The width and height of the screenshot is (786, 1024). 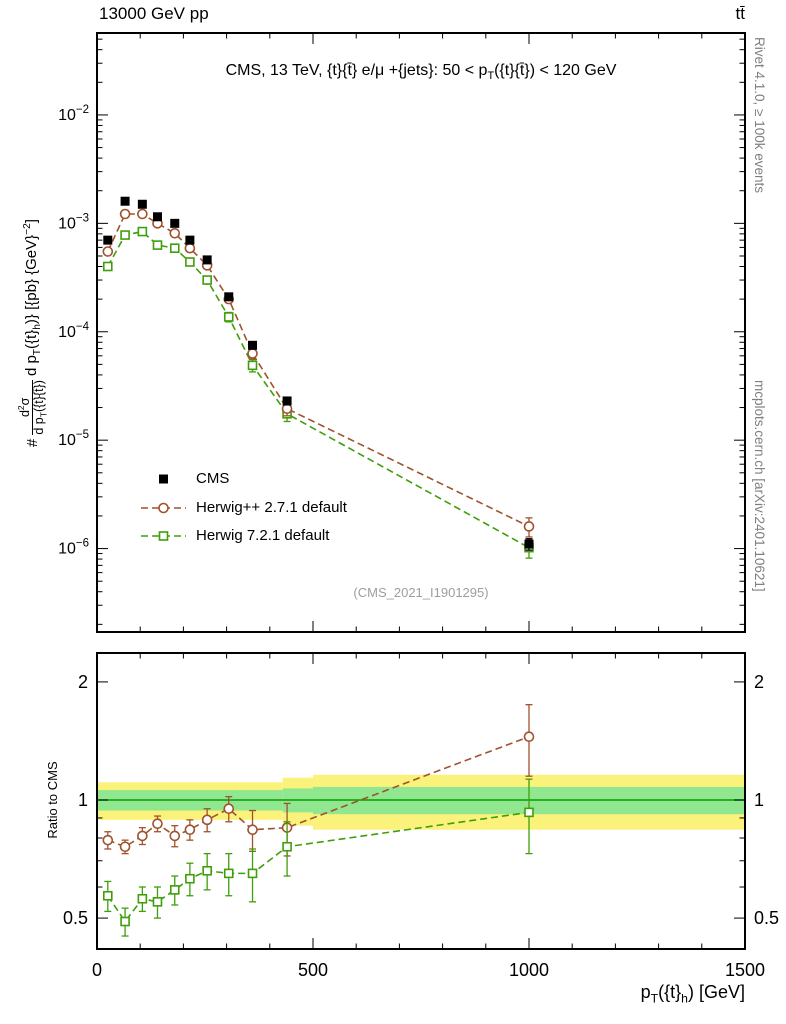 I want to click on svg-text: 0, so click(x=97, y=970).